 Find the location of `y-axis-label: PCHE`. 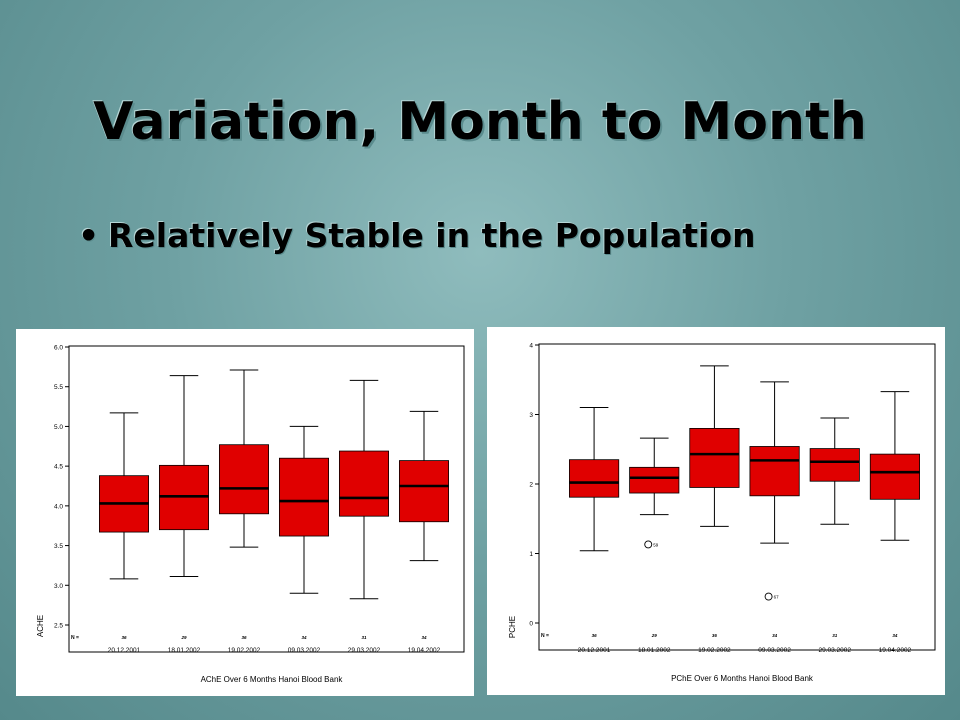

y-axis-label: PCHE is located at coordinates (512, 627).